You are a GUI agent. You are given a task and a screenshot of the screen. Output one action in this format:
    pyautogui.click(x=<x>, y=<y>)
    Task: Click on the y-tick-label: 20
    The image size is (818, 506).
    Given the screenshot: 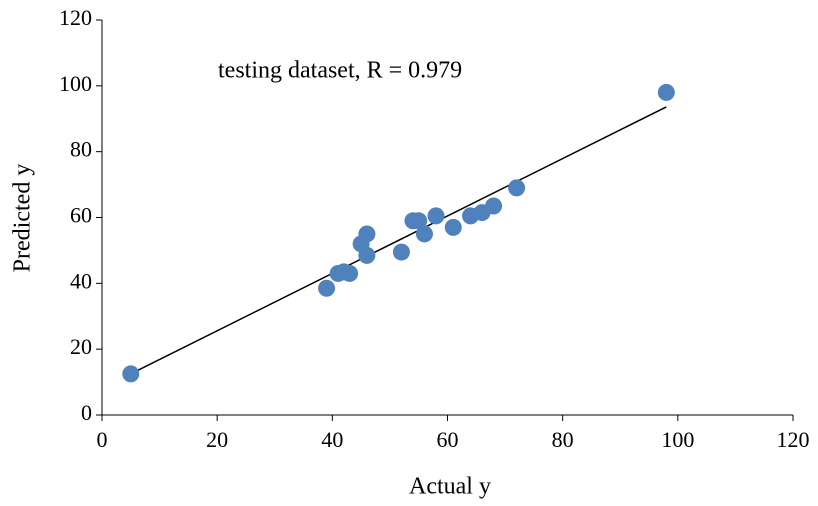 What is the action you would take?
    pyautogui.click(x=81, y=346)
    